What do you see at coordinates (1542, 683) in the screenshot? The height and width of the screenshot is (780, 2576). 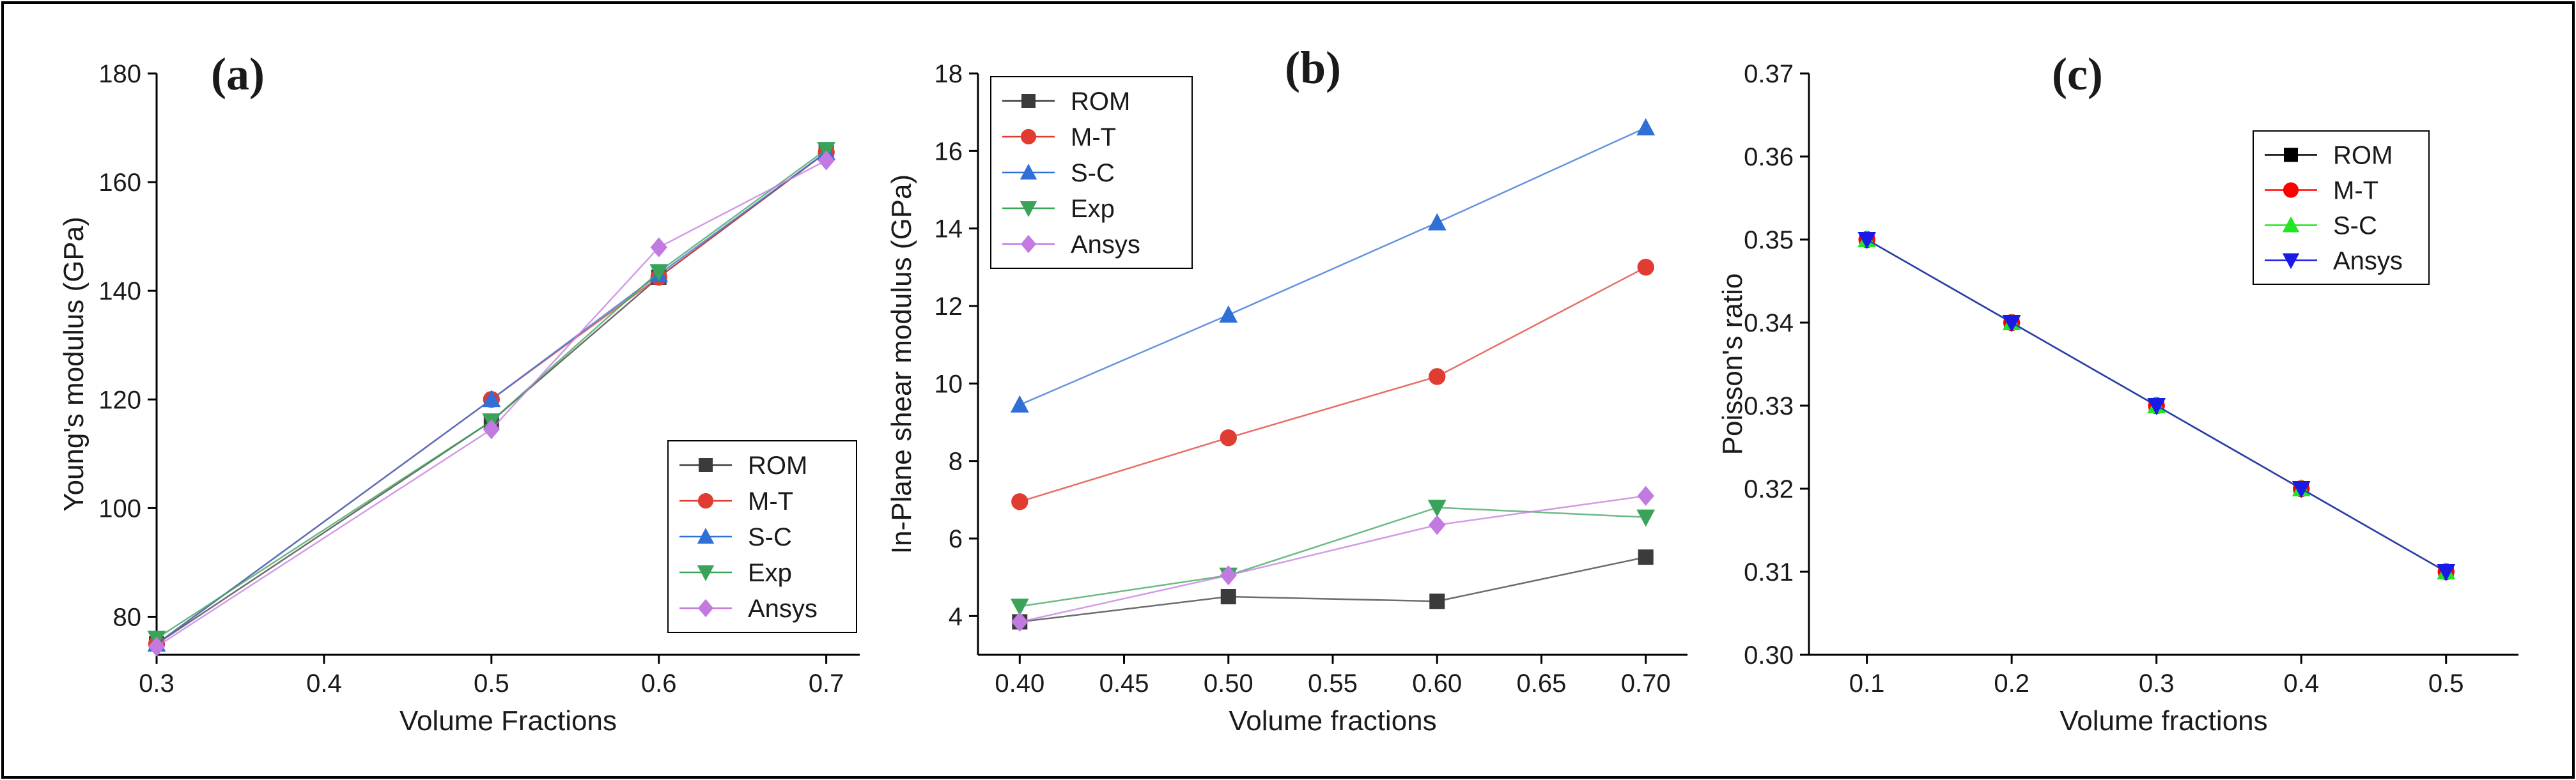 I see `x-tick-label: 0.65` at bounding box center [1542, 683].